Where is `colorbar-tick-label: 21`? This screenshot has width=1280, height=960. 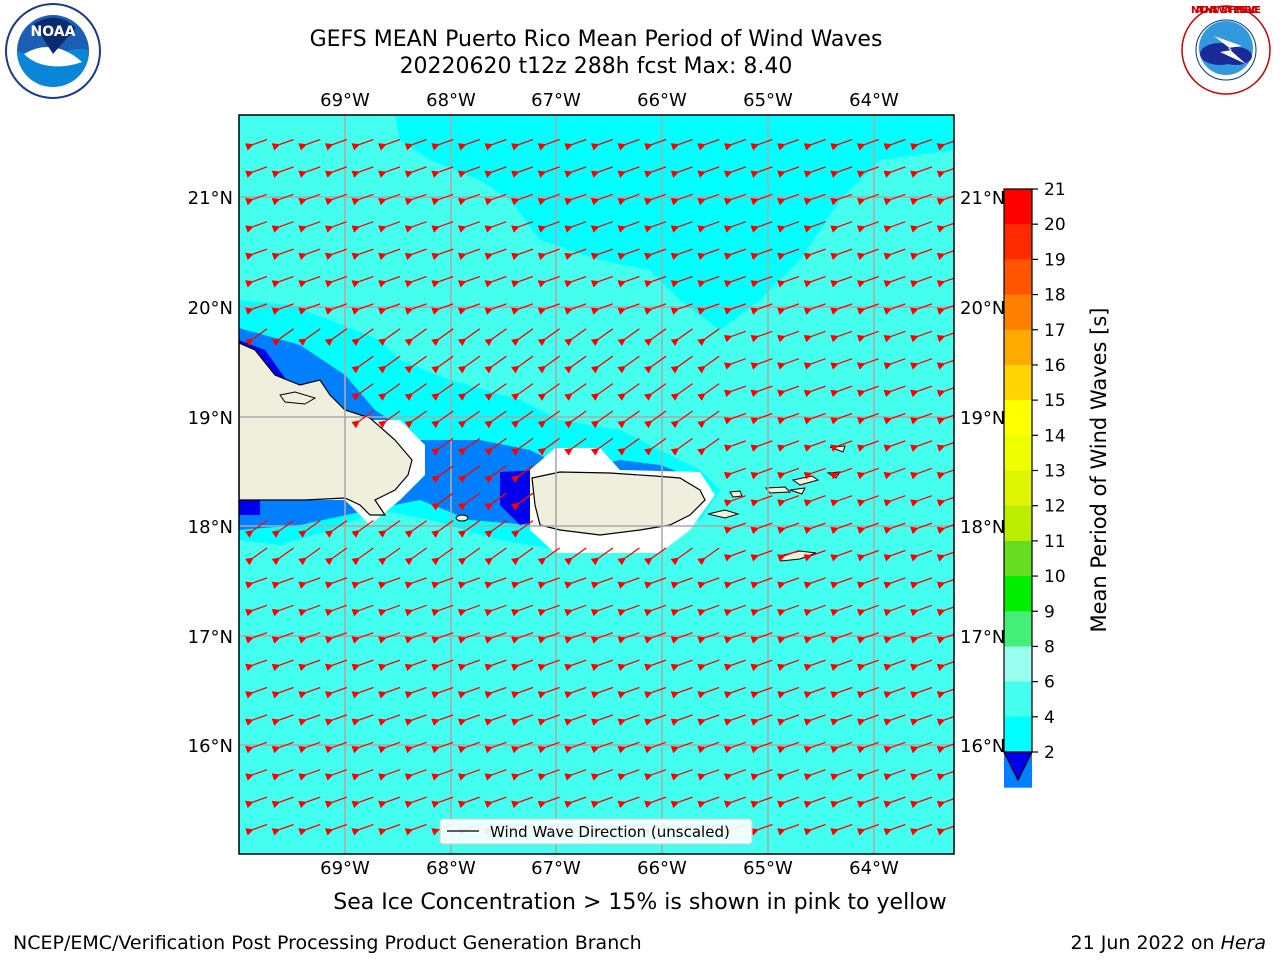
colorbar-tick-label: 21 is located at coordinates (1055, 190).